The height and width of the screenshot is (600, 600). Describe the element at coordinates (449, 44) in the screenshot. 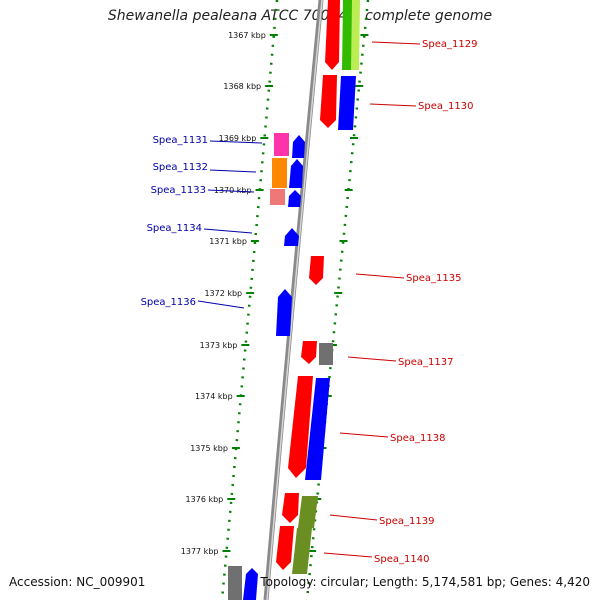

I see `gene-label: Spea_1129` at that location.